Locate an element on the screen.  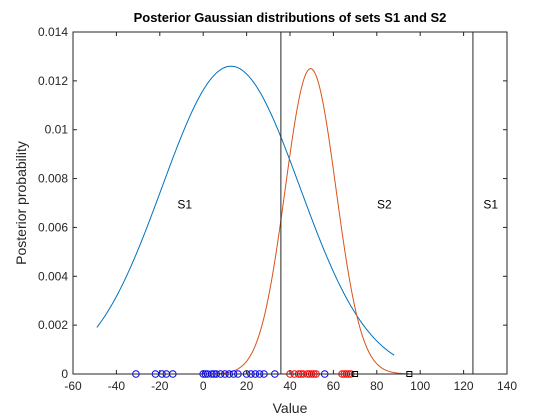
y-tick-label: 0.014 is located at coordinates (53, 32).